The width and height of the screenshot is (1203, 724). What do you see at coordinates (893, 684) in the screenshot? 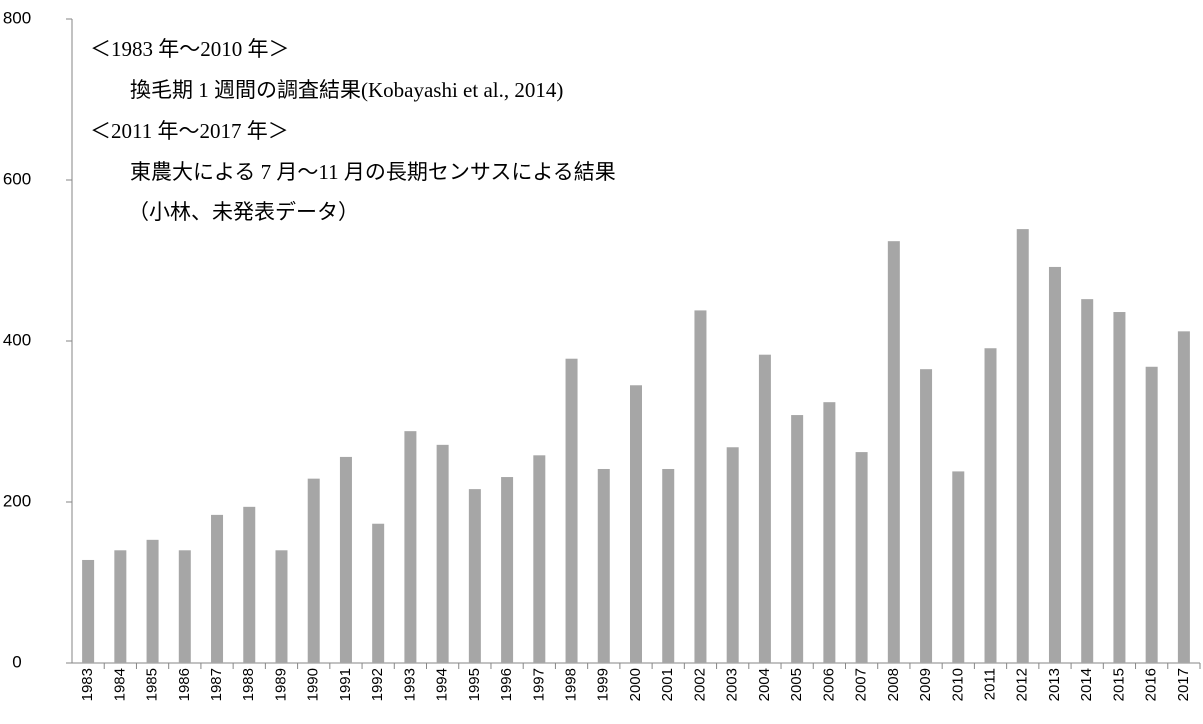
I see `x-tick-label: 2008` at bounding box center [893, 684].